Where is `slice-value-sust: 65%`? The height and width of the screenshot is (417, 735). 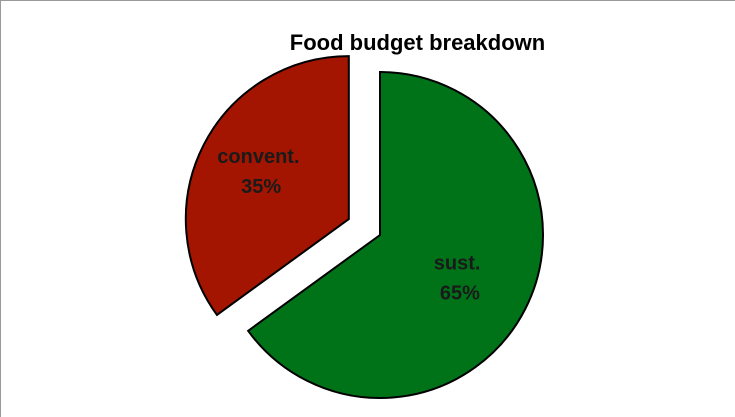
slice-value-sust: 65% is located at coordinates (460, 294).